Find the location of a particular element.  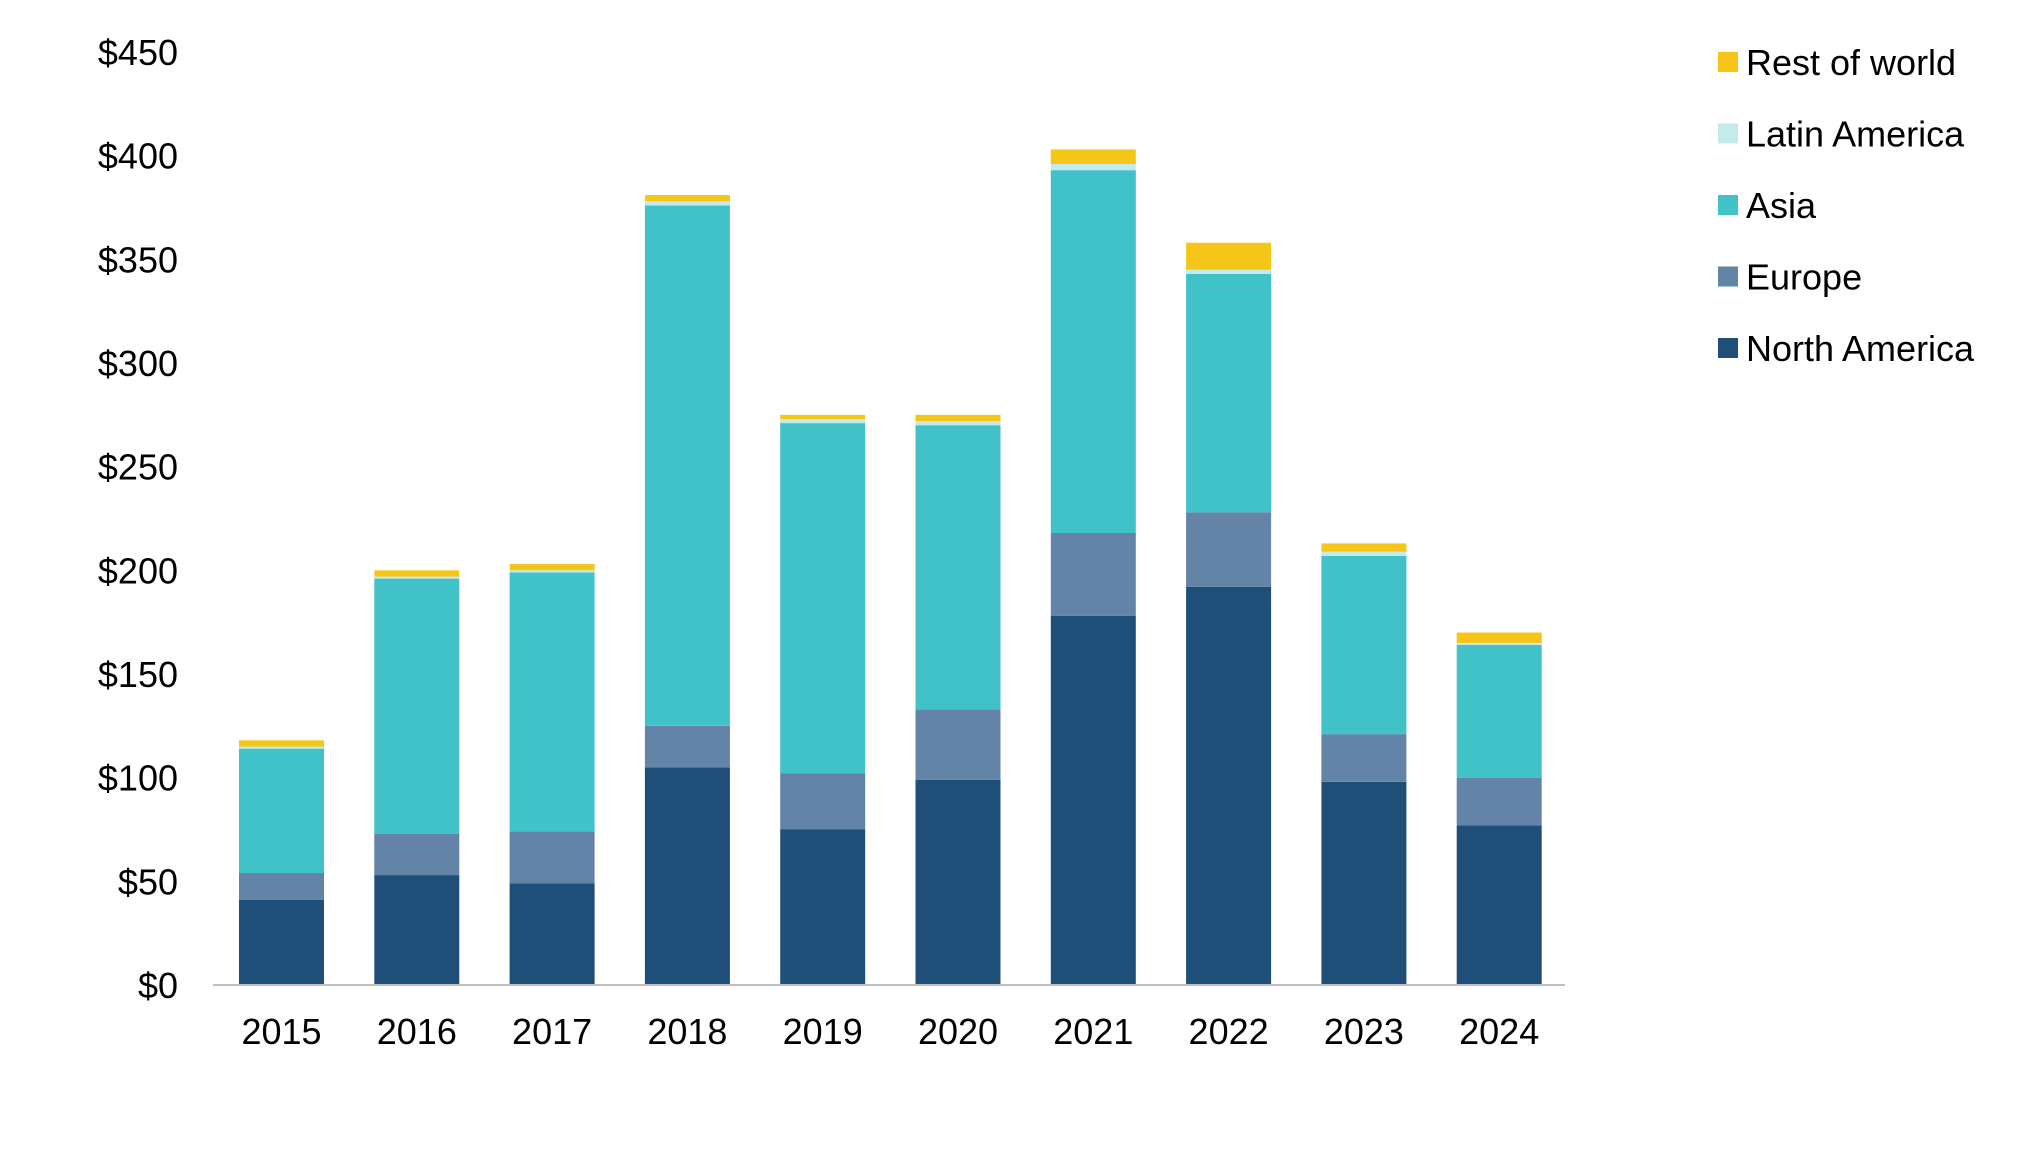

x-tick-label: 2016 is located at coordinates (417, 1031).